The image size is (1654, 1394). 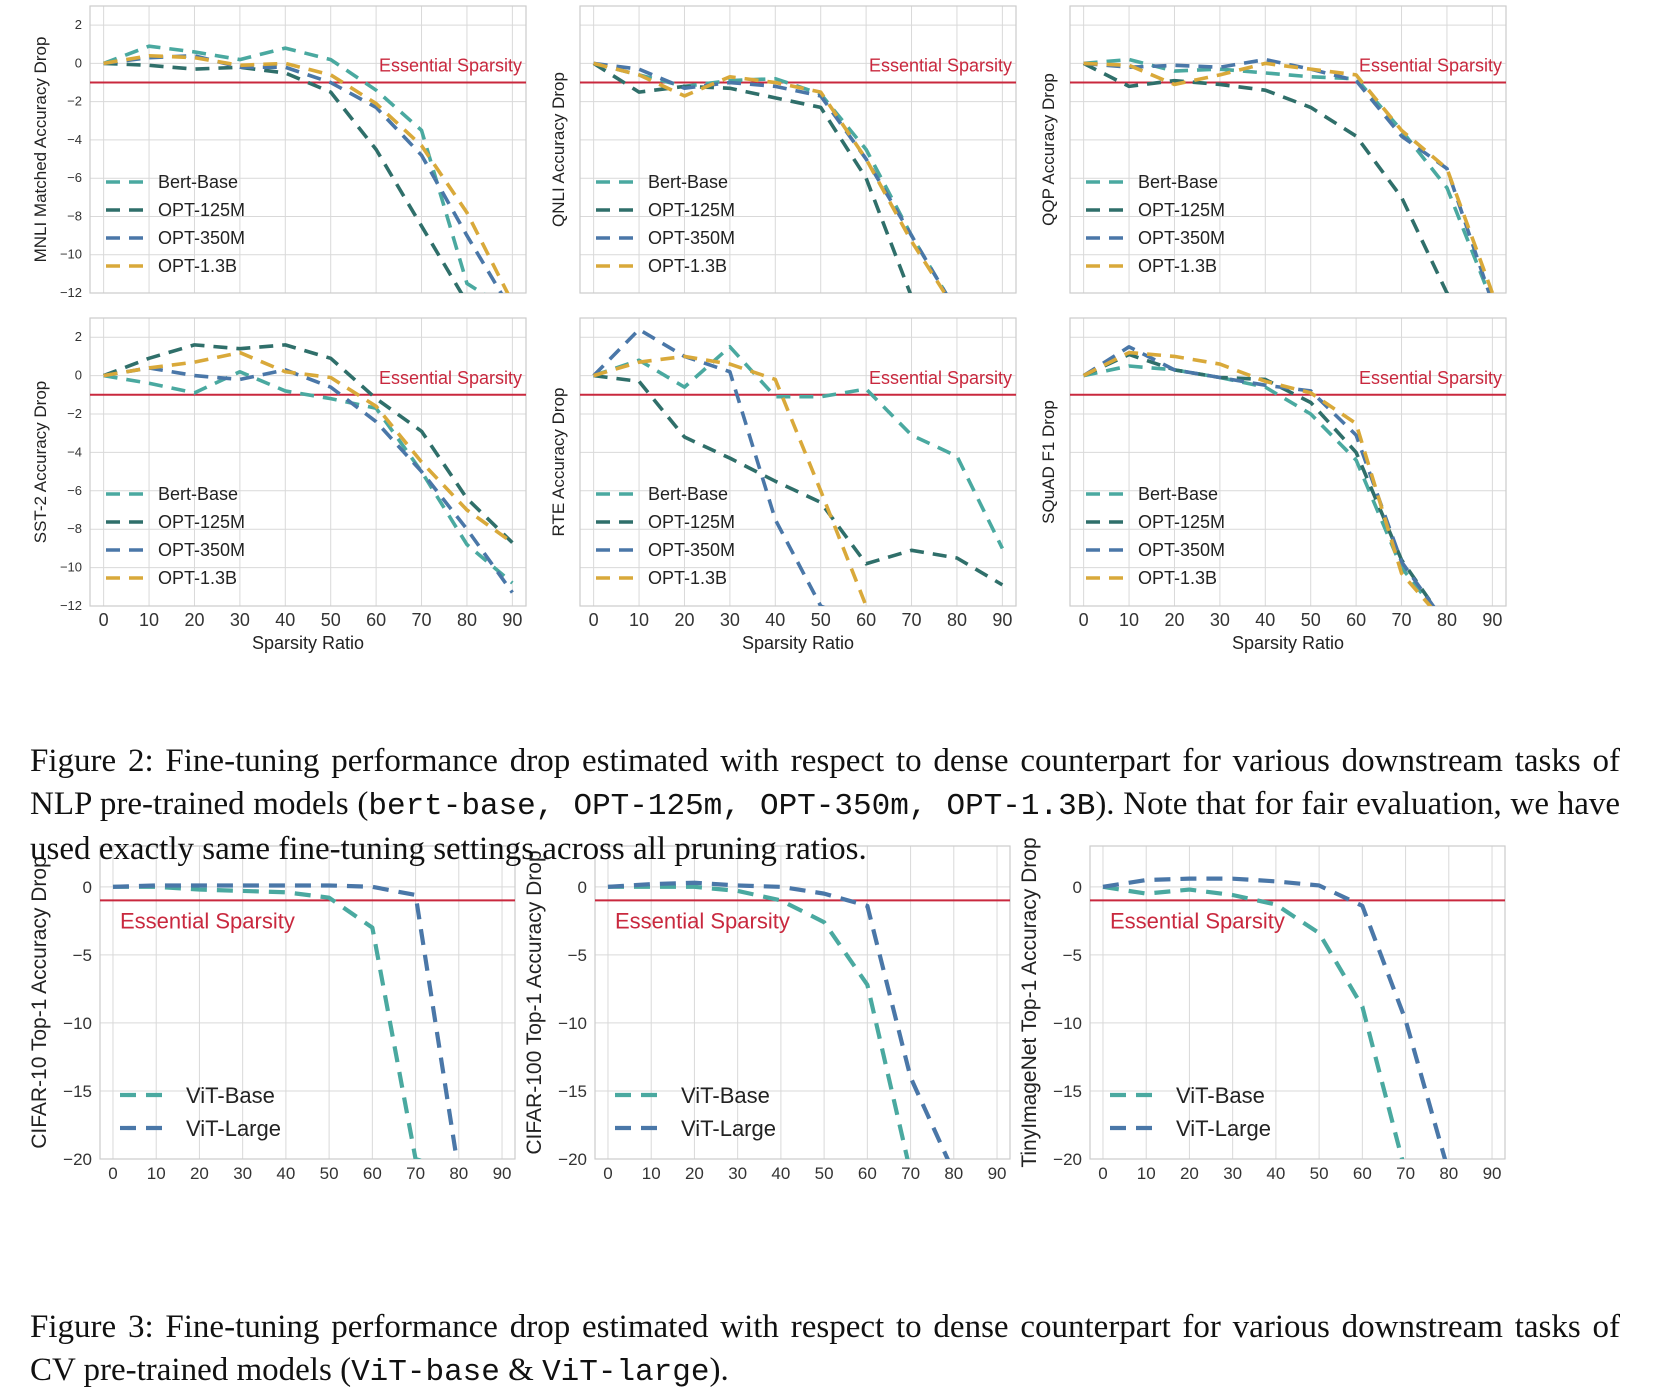 What do you see at coordinates (691, 522) in the screenshot?
I see `legend-label: OPT-125M` at bounding box center [691, 522].